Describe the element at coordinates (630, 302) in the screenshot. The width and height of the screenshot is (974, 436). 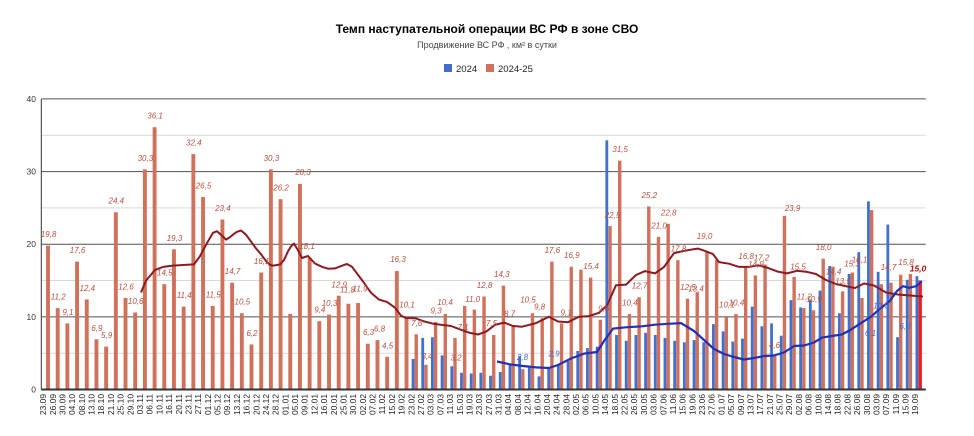
I see `svg-text: 10,4` at that location.